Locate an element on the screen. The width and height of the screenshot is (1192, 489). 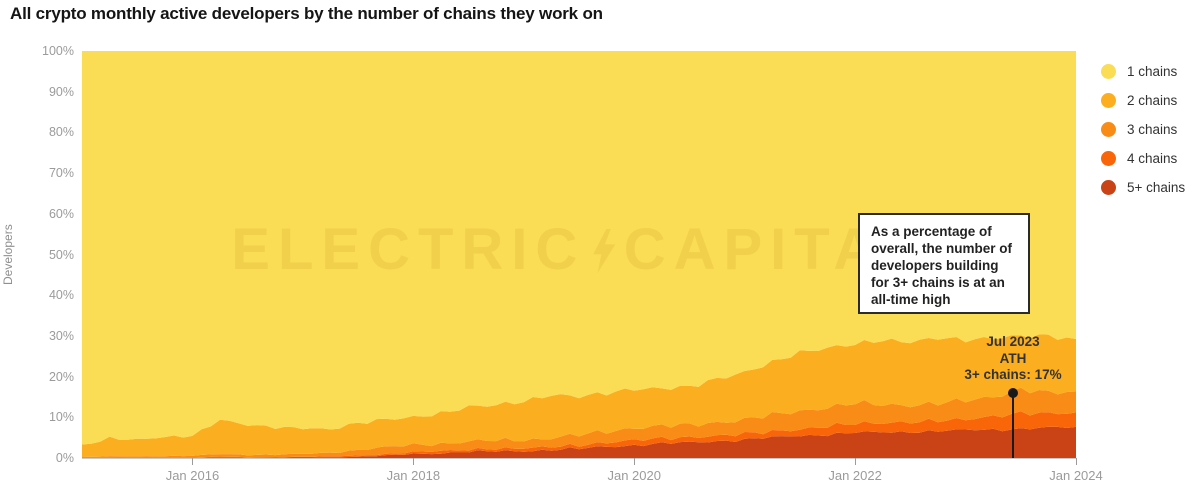
ath-line: ATH is located at coordinates (1013, 358).